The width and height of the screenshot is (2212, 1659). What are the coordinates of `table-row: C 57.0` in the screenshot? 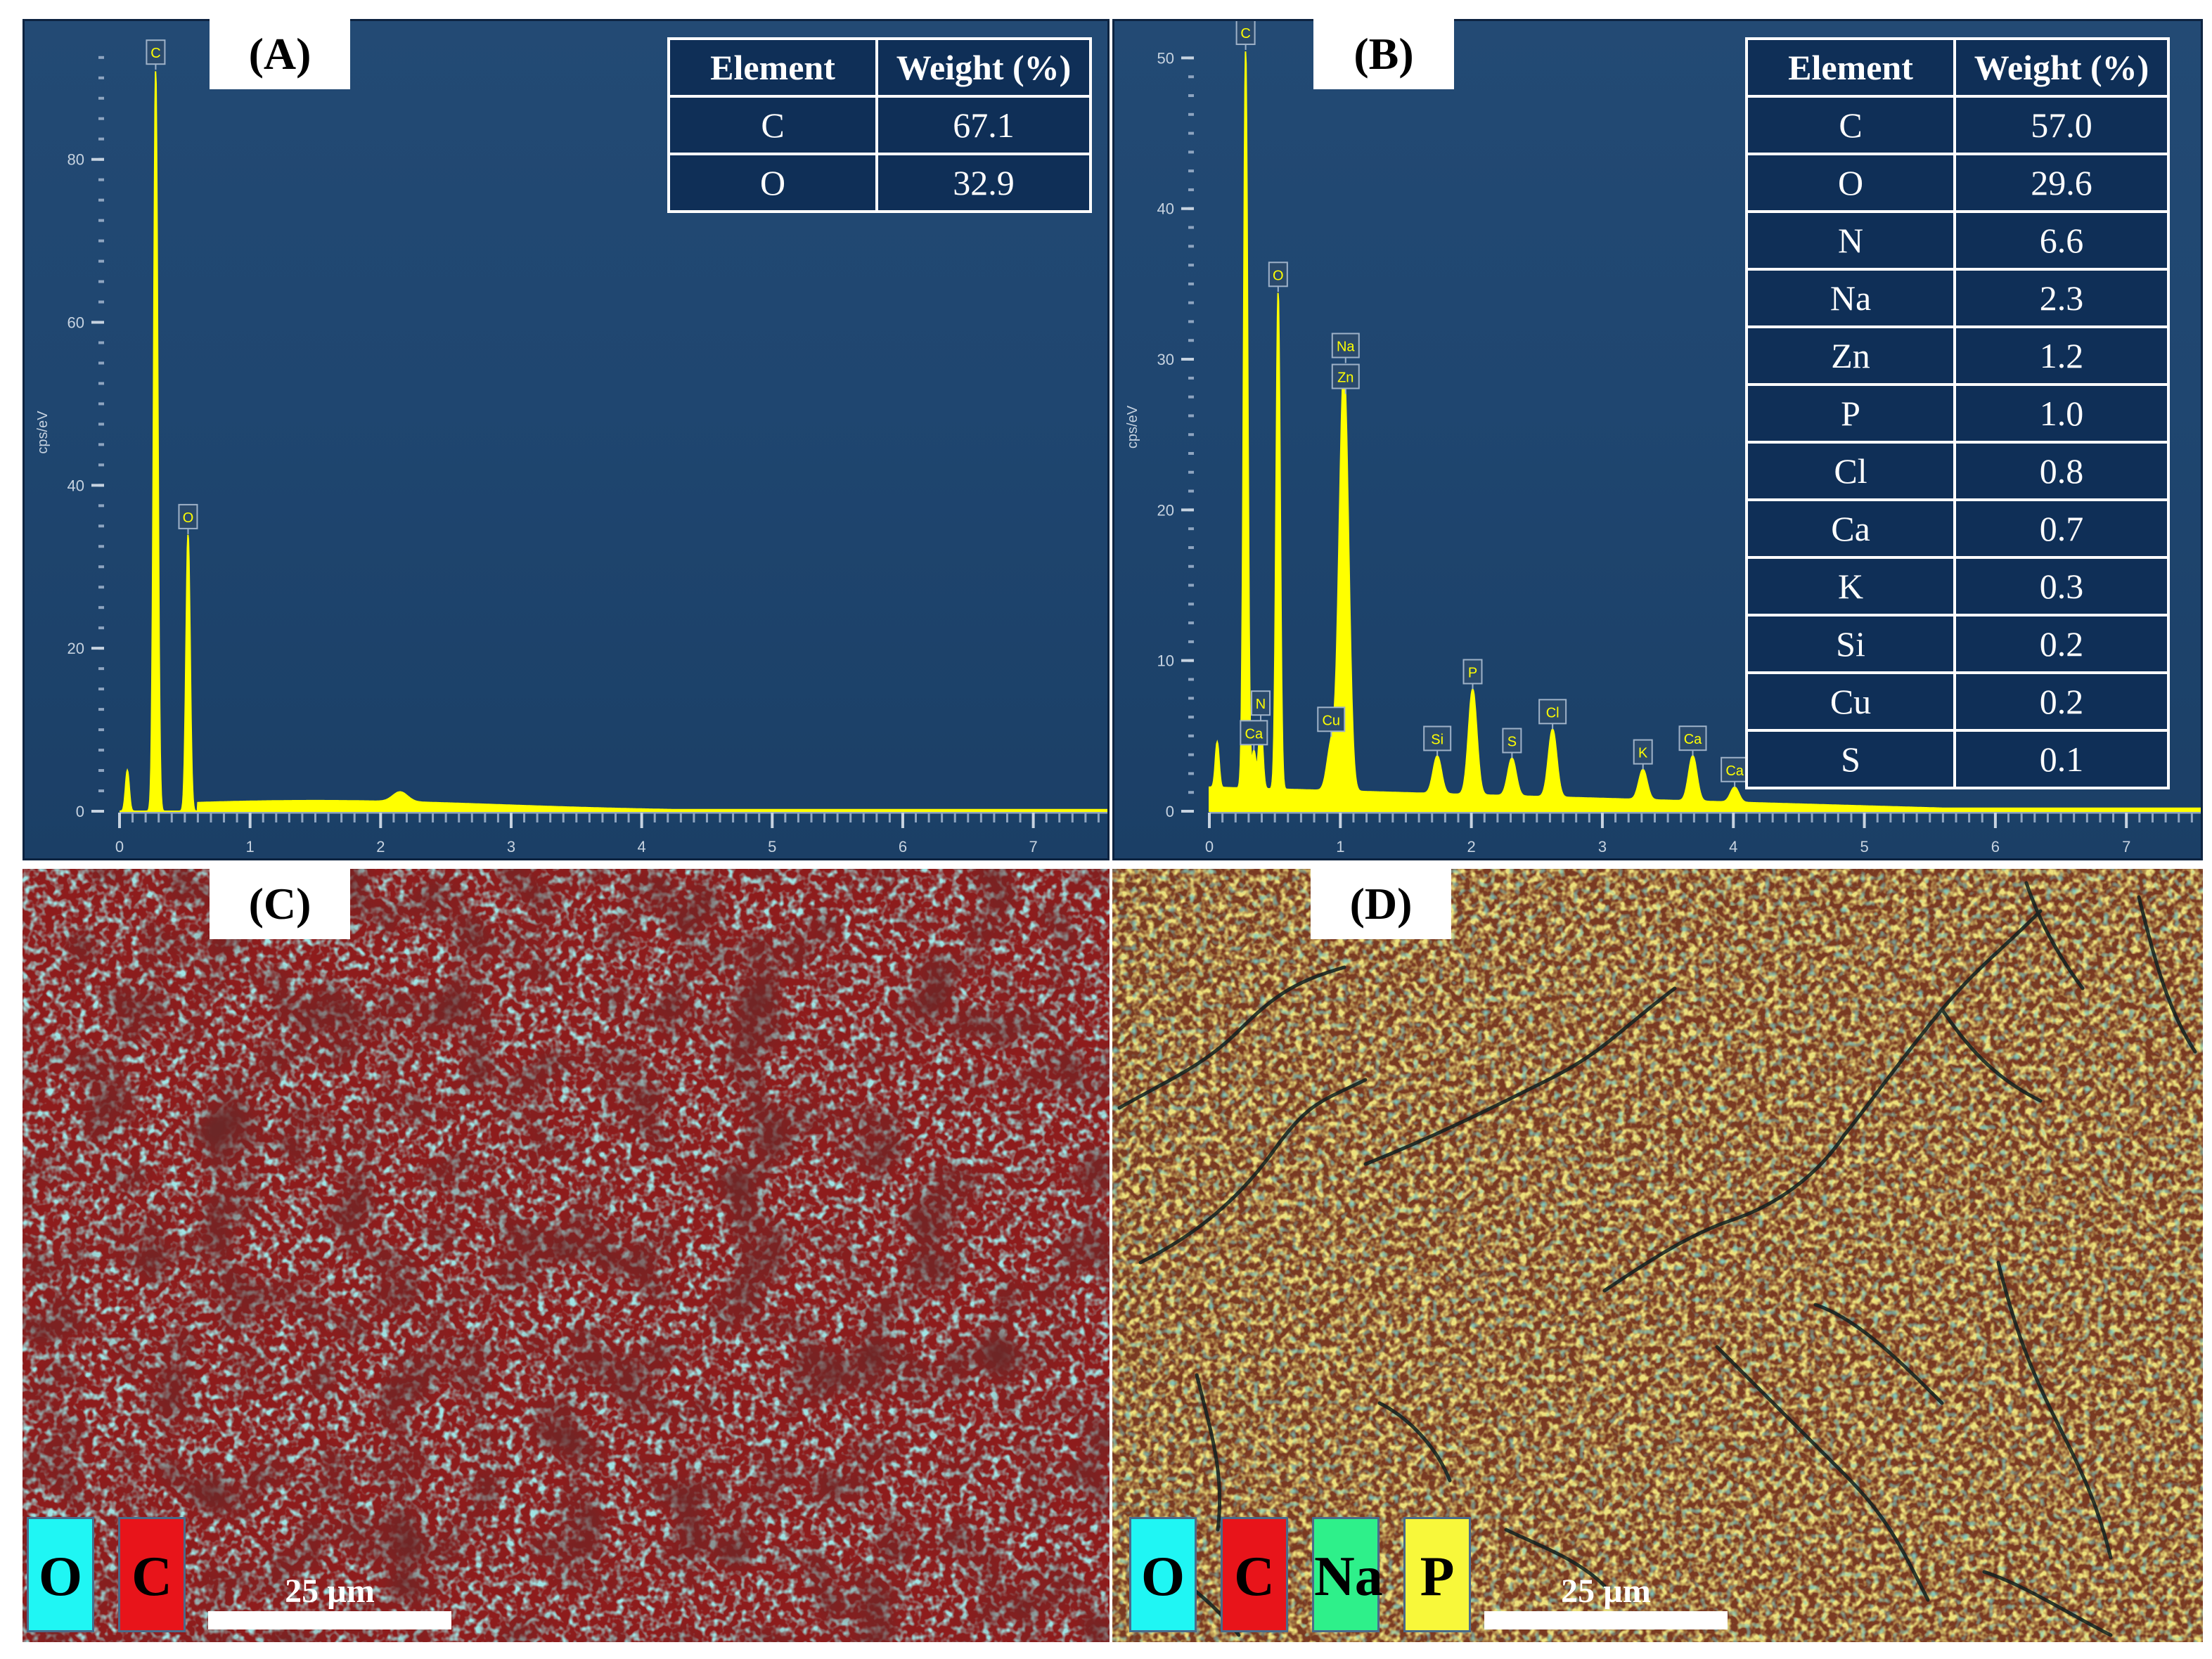 It's located at (1957, 125).